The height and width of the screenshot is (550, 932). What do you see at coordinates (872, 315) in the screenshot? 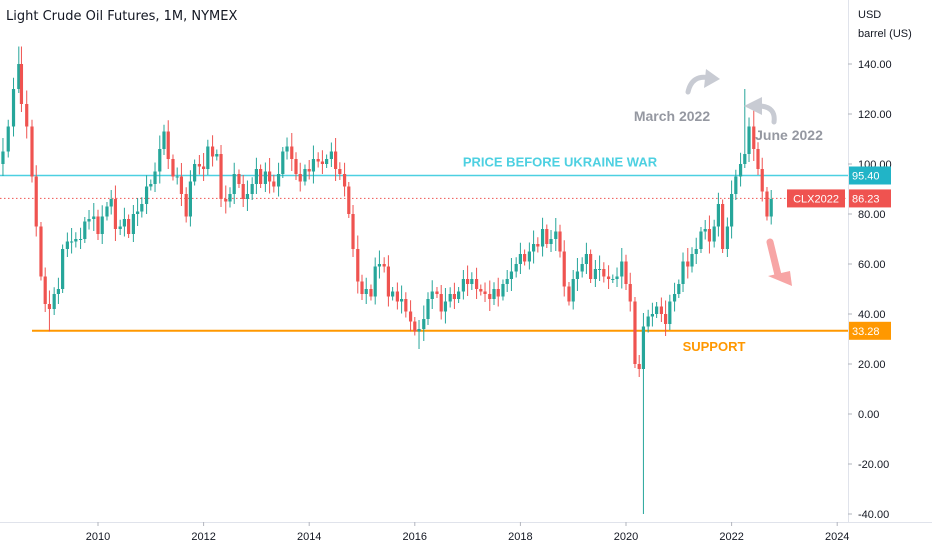
I see `y-tick-label: 40.00` at bounding box center [872, 315].